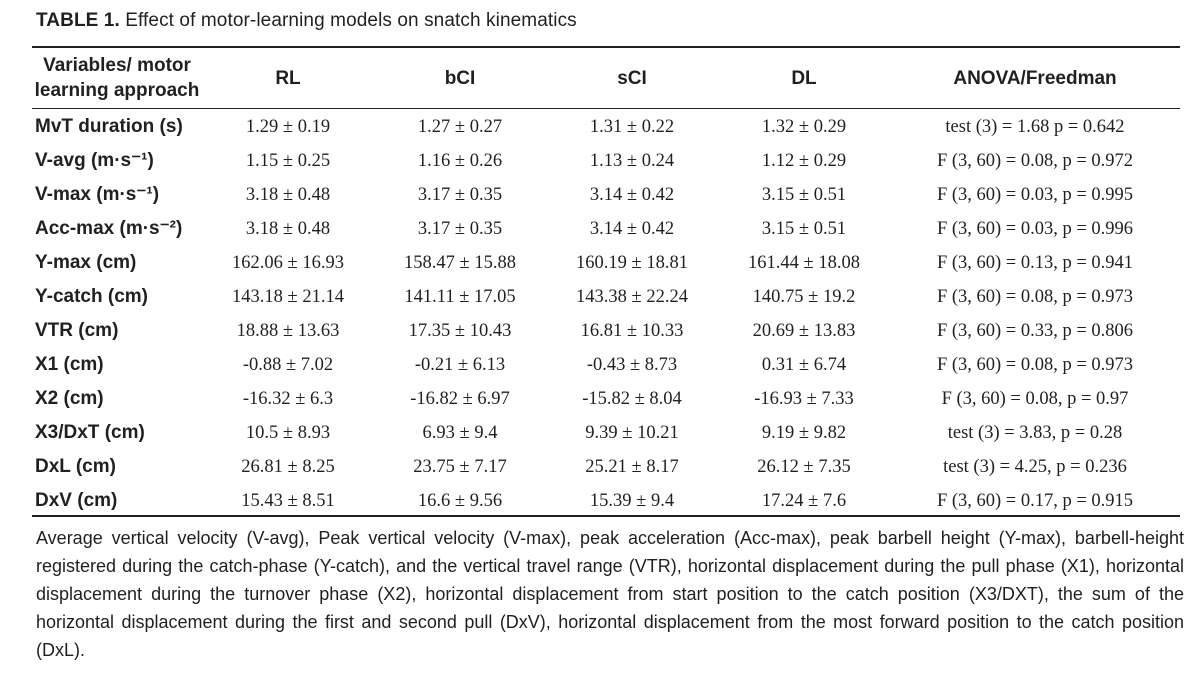 This screenshot has width=1200, height=691. Describe the element at coordinates (632, 365) in the screenshot. I see `cell-sci: -0.43 ± 8.73` at that location.